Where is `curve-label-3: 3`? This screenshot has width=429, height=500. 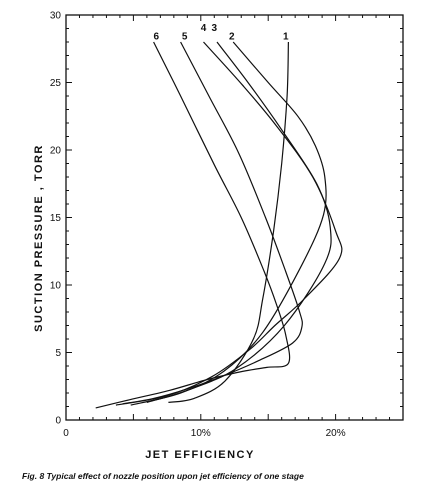 curve-label-3: 3 is located at coordinates (214, 28).